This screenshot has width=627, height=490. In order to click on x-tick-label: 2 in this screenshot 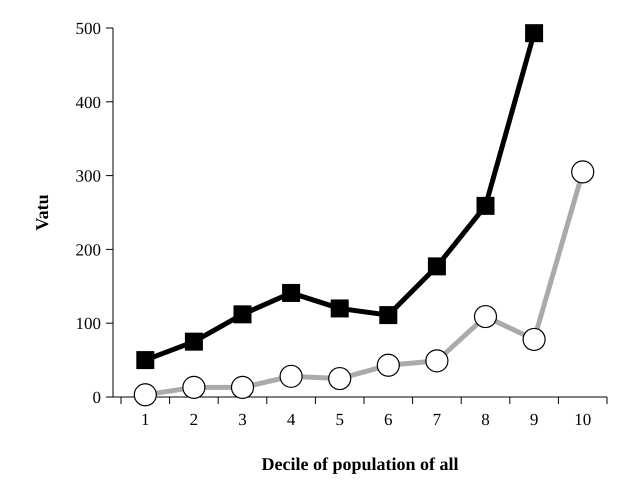, I will do `click(194, 419)`.